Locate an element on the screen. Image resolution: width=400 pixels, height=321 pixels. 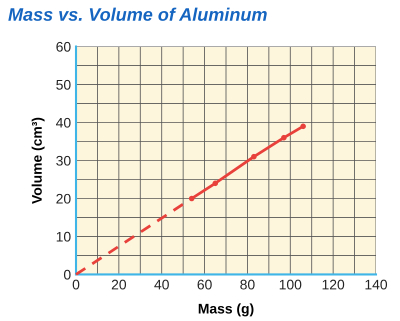
y-tick-label: 50 is located at coordinates (63, 85).